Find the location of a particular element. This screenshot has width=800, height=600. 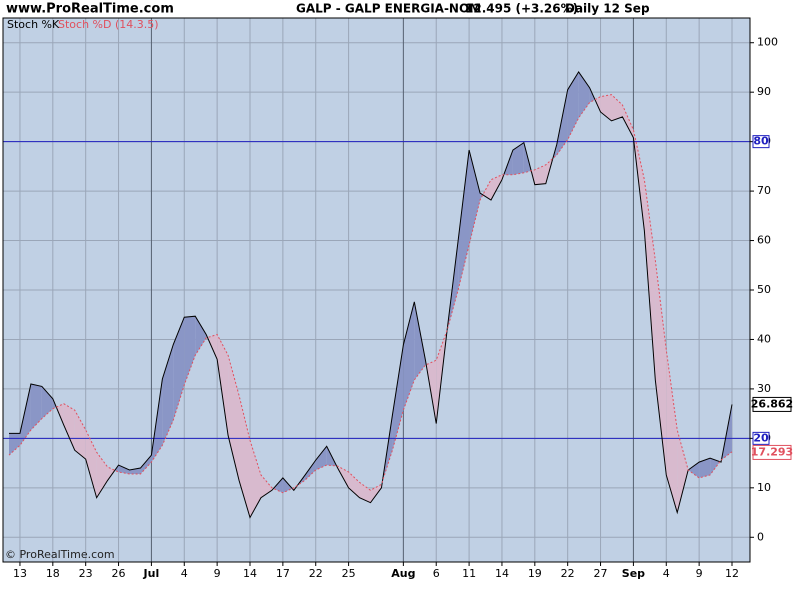

x-tick-label: 26 is located at coordinates (119, 573).